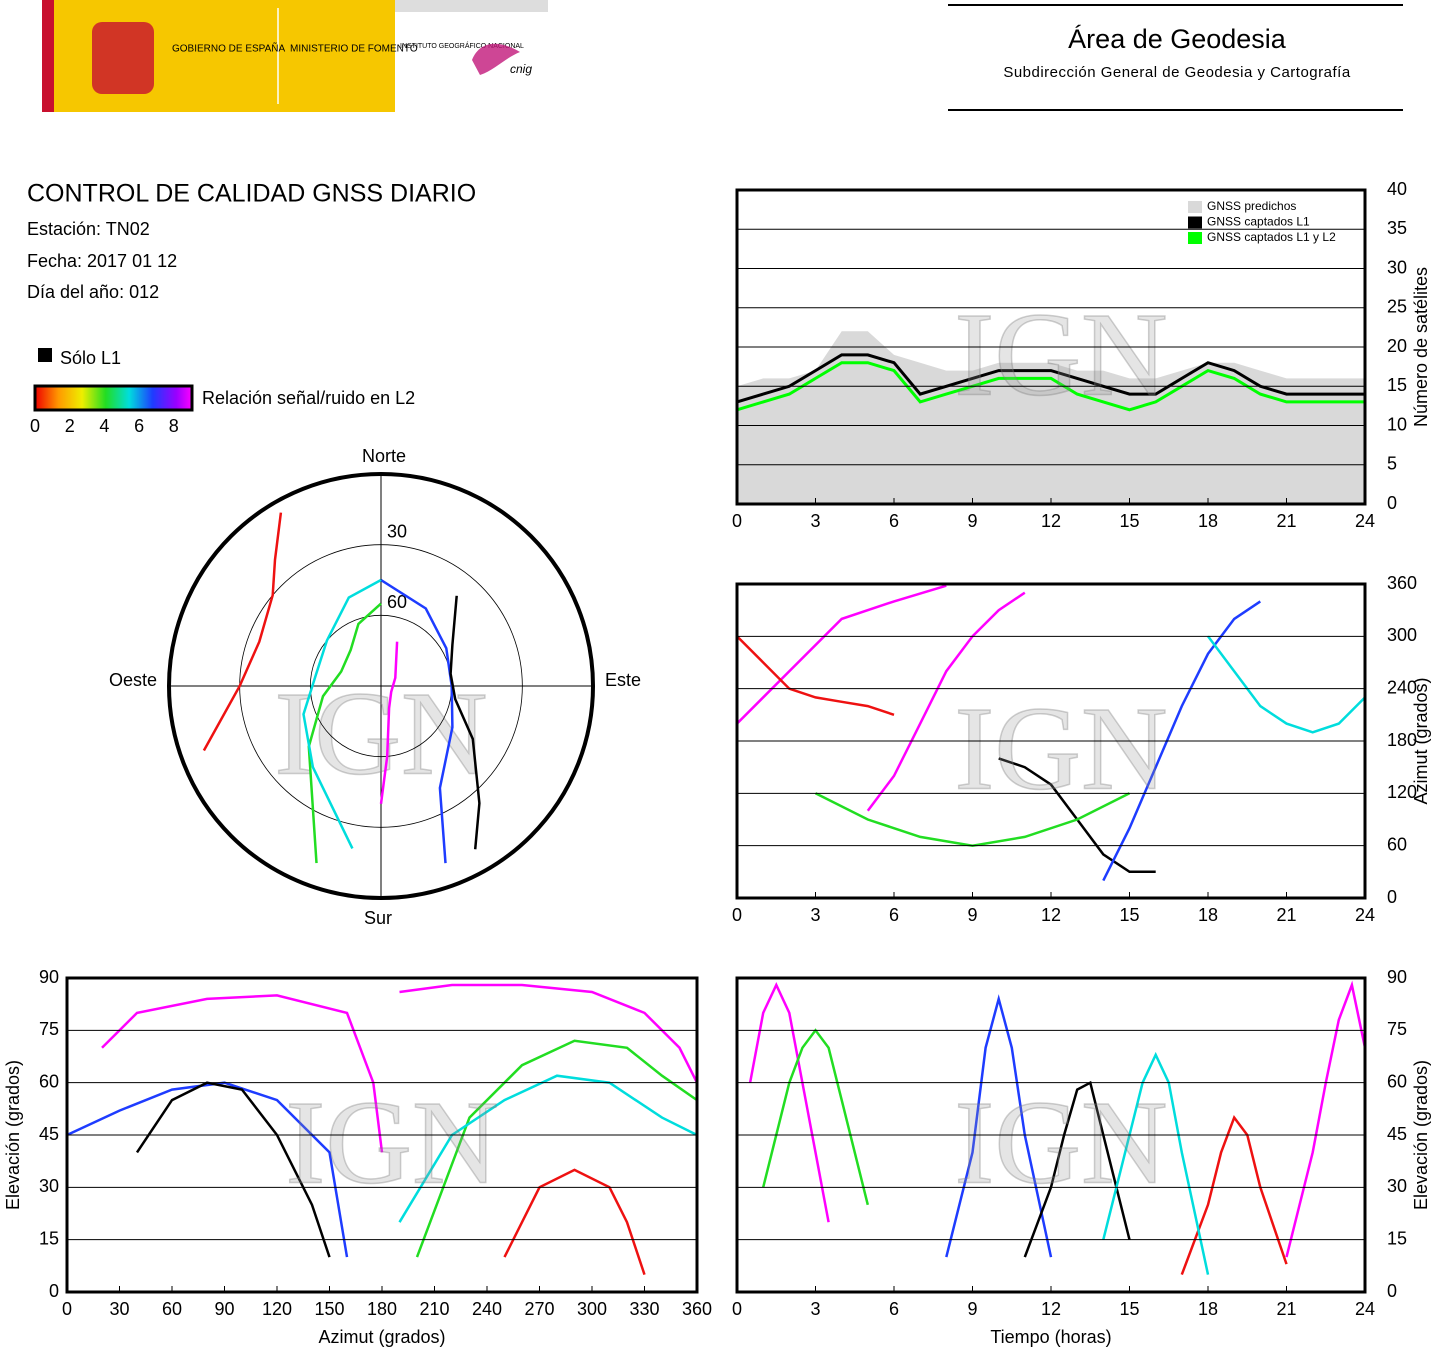 This screenshot has width=1445, height=1350. What do you see at coordinates (1392, 897) in the screenshot?
I see `y-tick-label: 0` at bounding box center [1392, 897].